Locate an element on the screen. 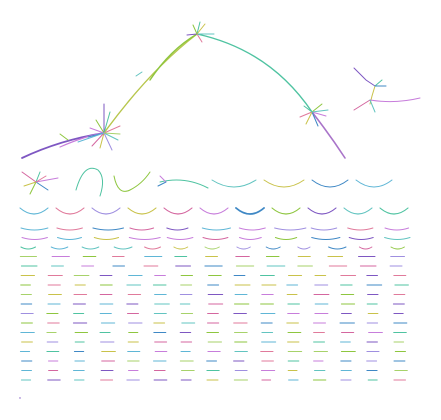  row-1-components is located at coordinates (207, 182).